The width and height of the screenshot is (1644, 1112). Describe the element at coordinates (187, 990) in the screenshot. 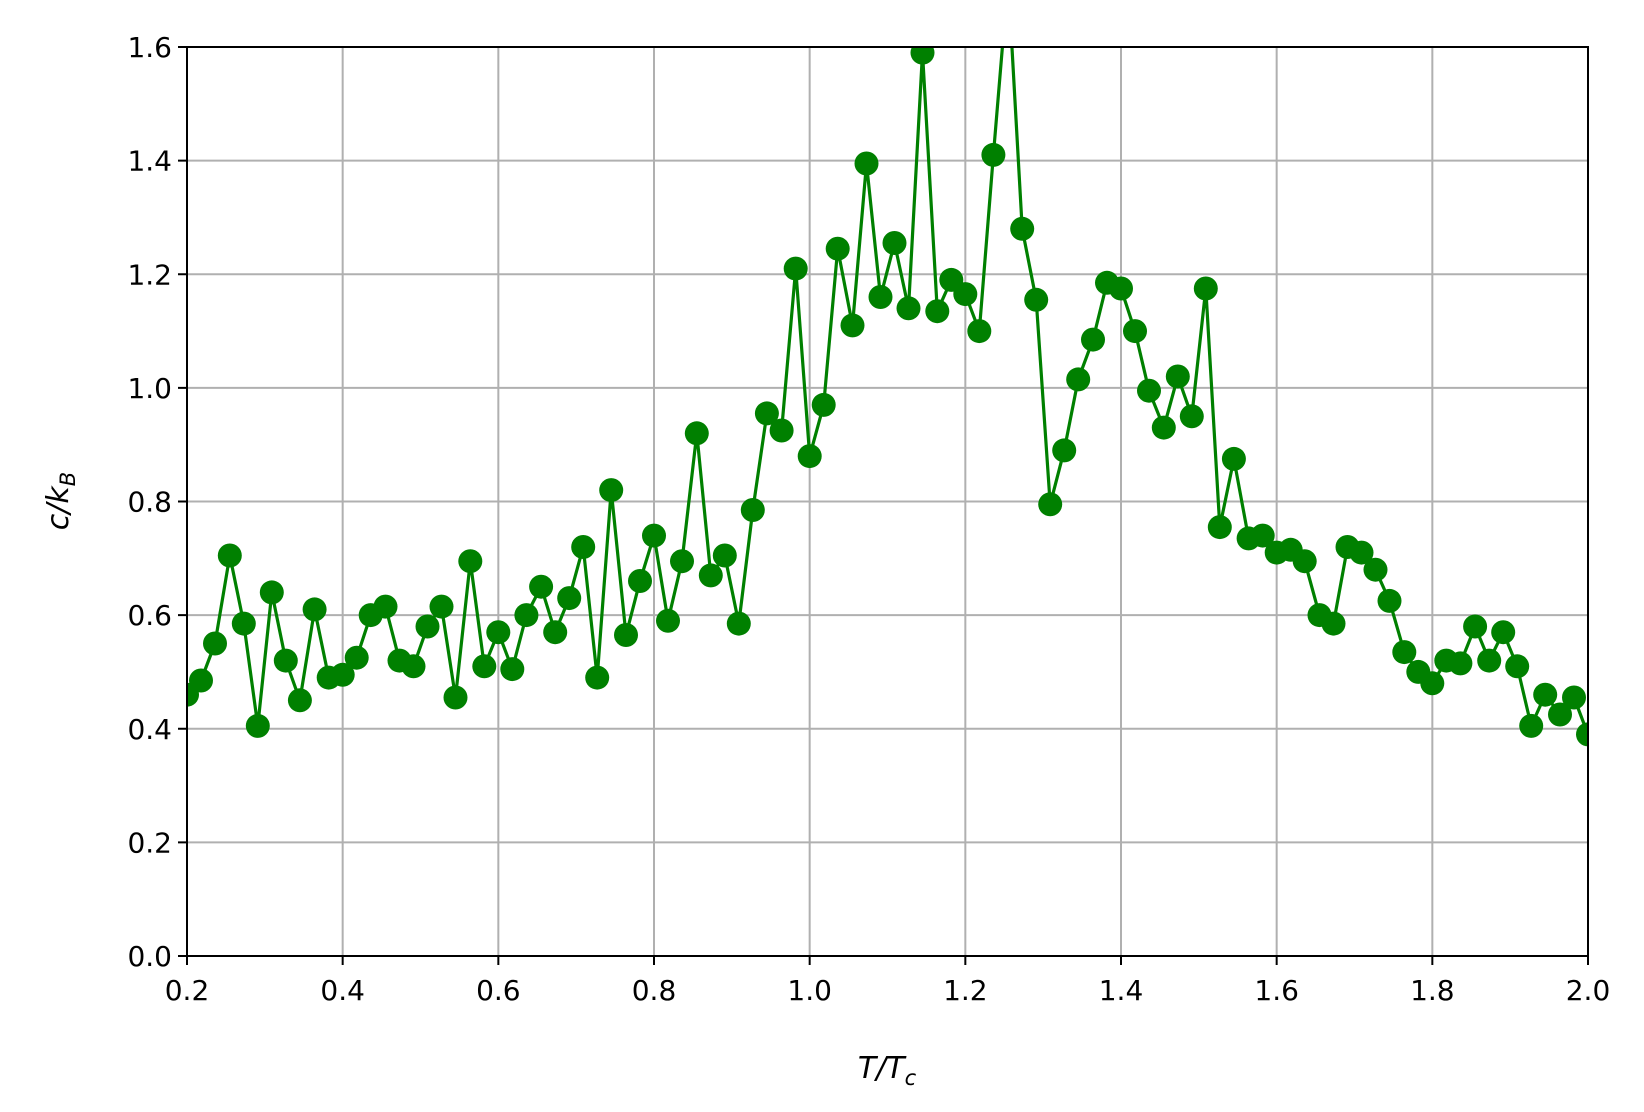

I see `x-tick-label: 0.2` at that location.